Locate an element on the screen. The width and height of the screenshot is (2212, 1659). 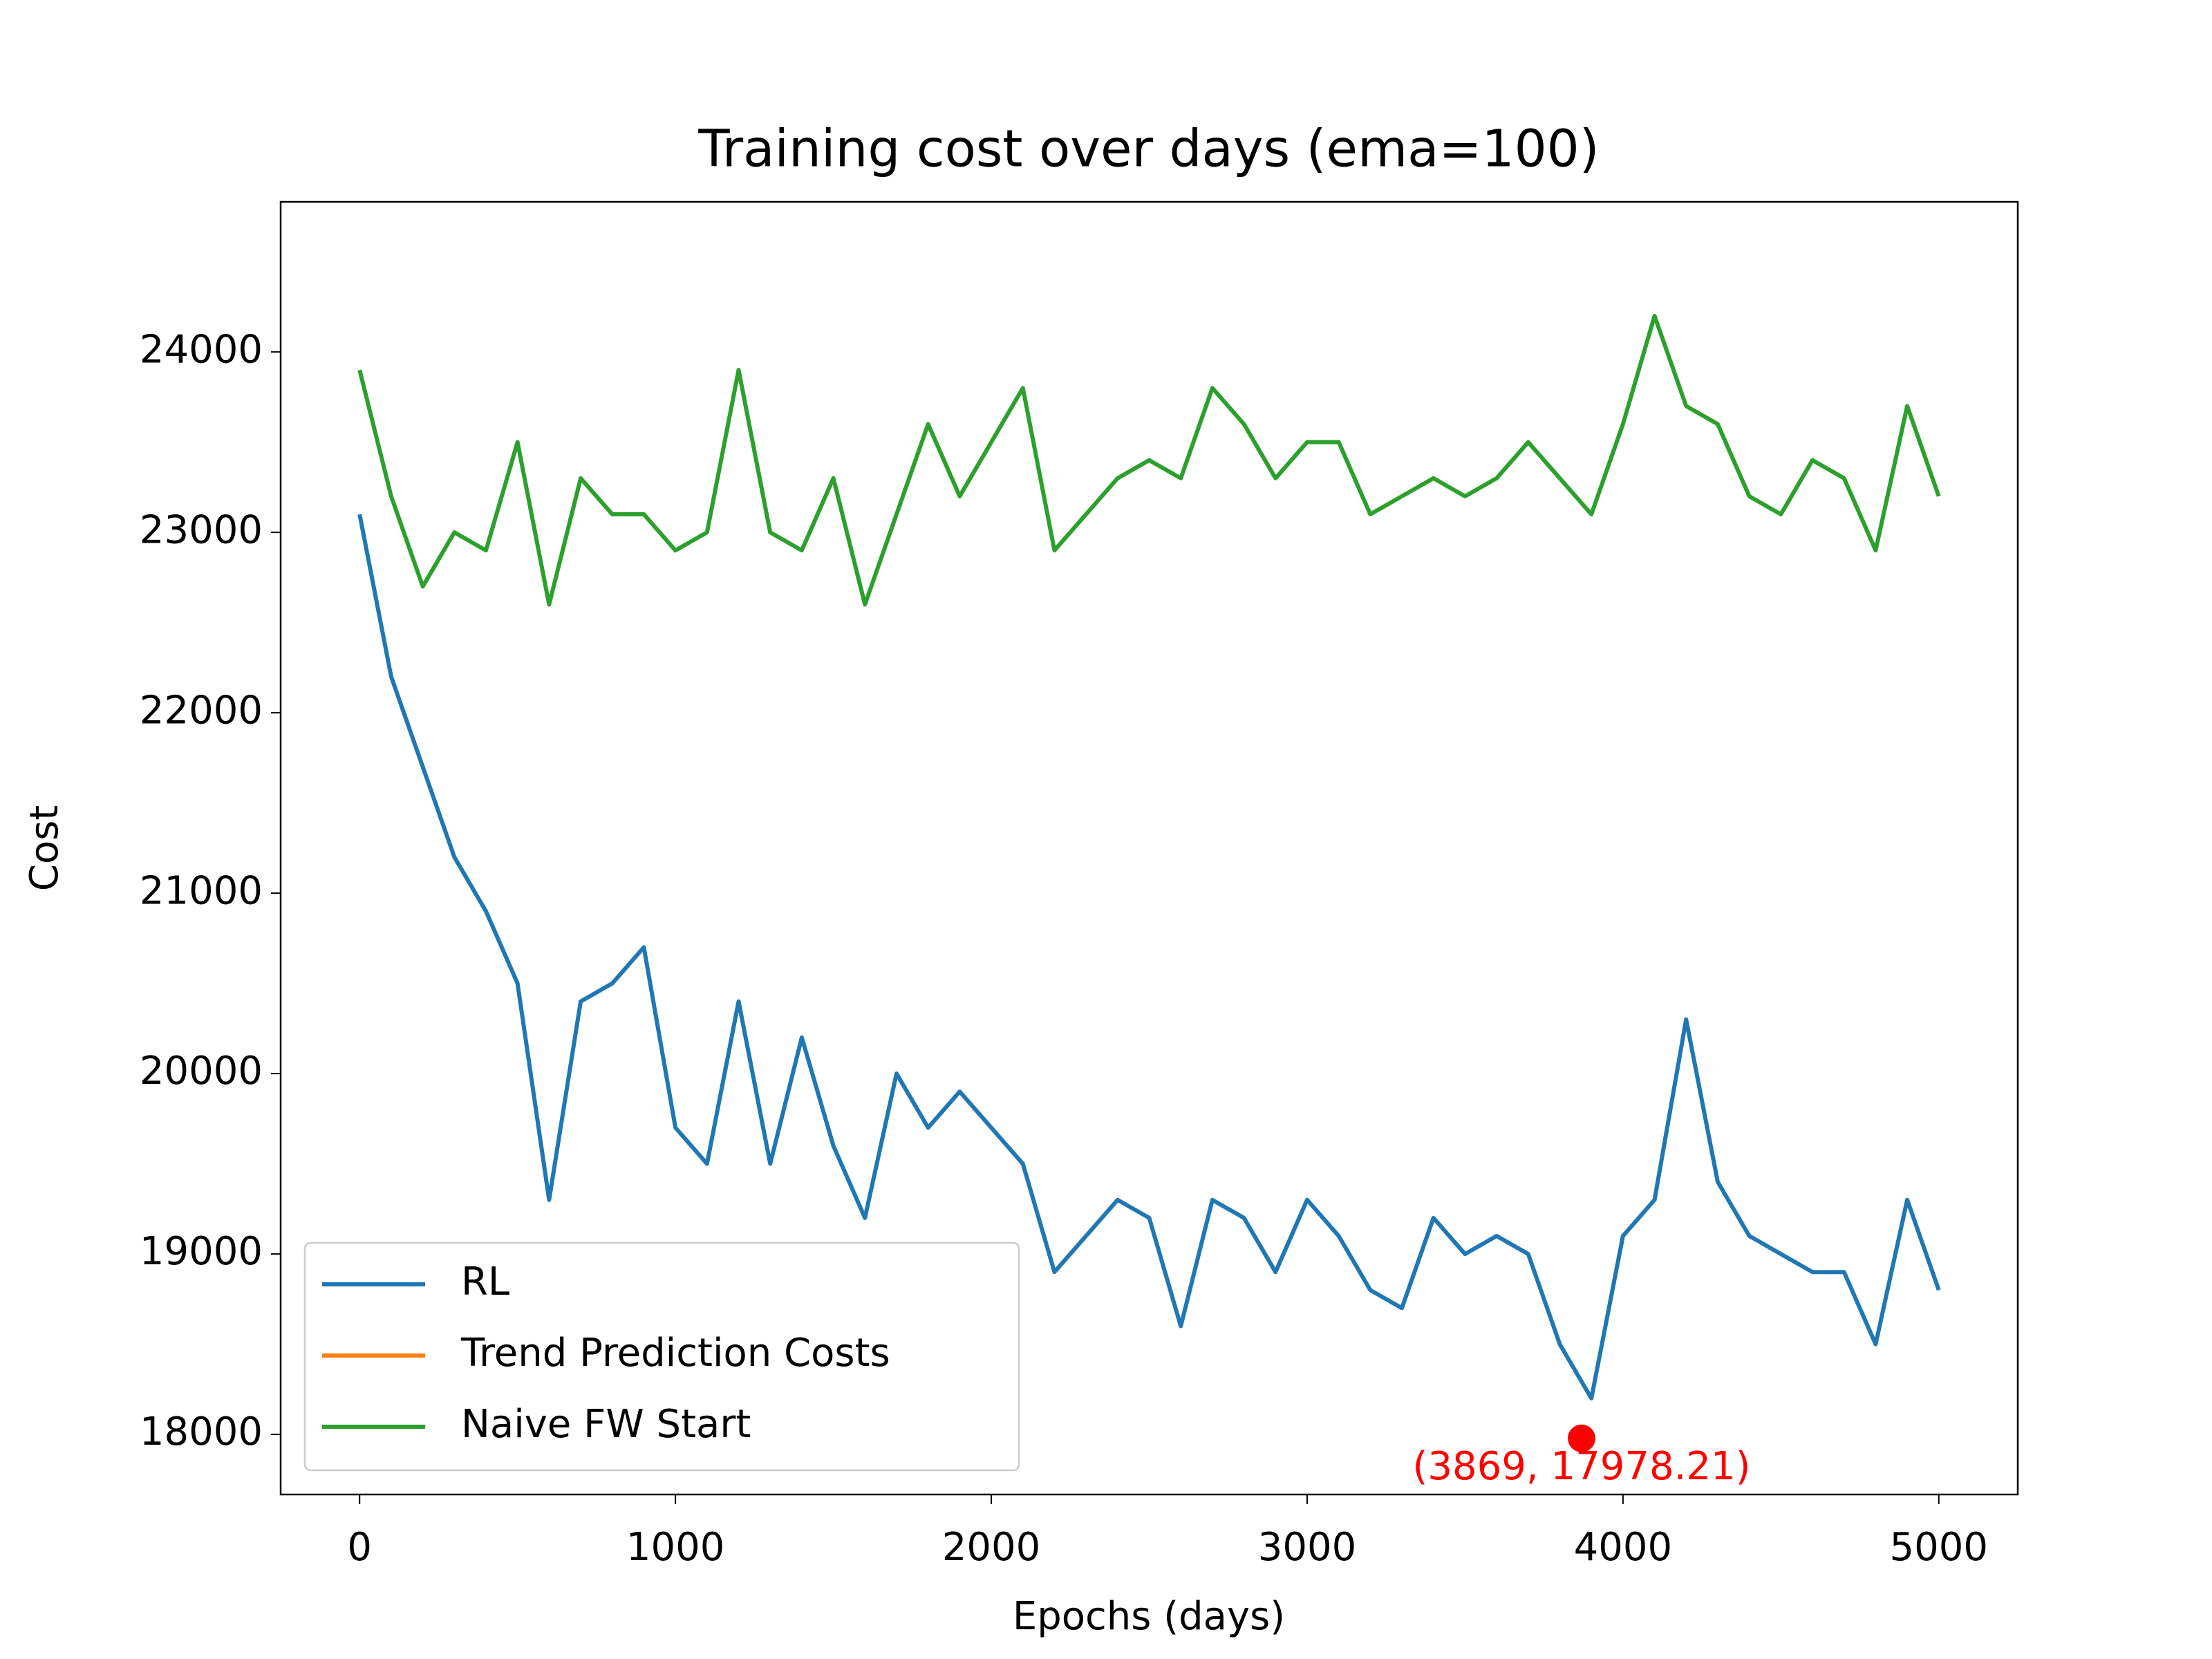
legend-label: RL is located at coordinates (485, 1281).